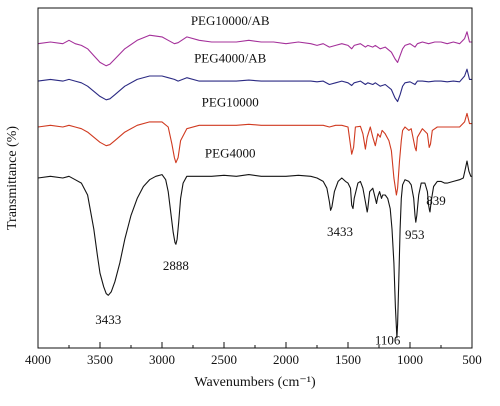 This screenshot has width=500, height=406. I want to click on x-axis-ticks: 4000 3500 3000 2500 2000 1500 1000 500, so click(253, 354).